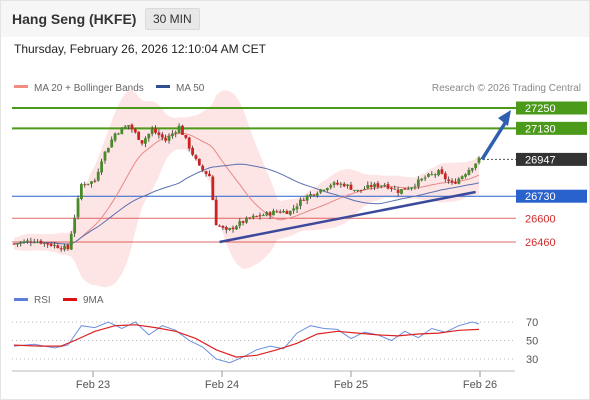 The image size is (590, 400). Describe the element at coordinates (540, 197) in the screenshot. I see `price-tag-text: 26730` at that location.